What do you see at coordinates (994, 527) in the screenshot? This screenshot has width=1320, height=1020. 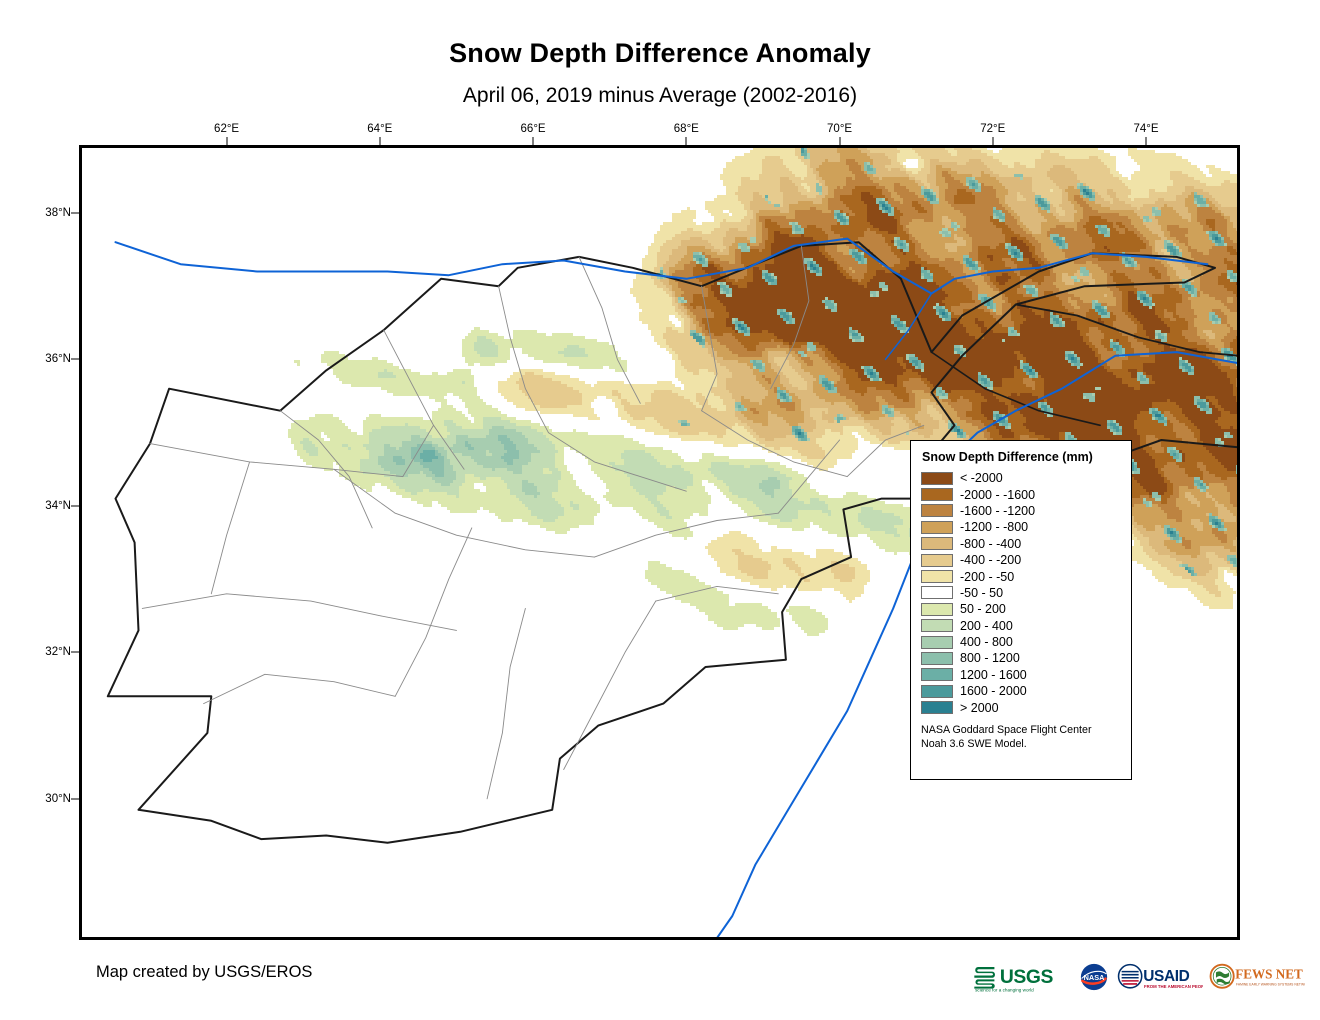 I see `legend-label: -1200 - -800` at bounding box center [994, 527].